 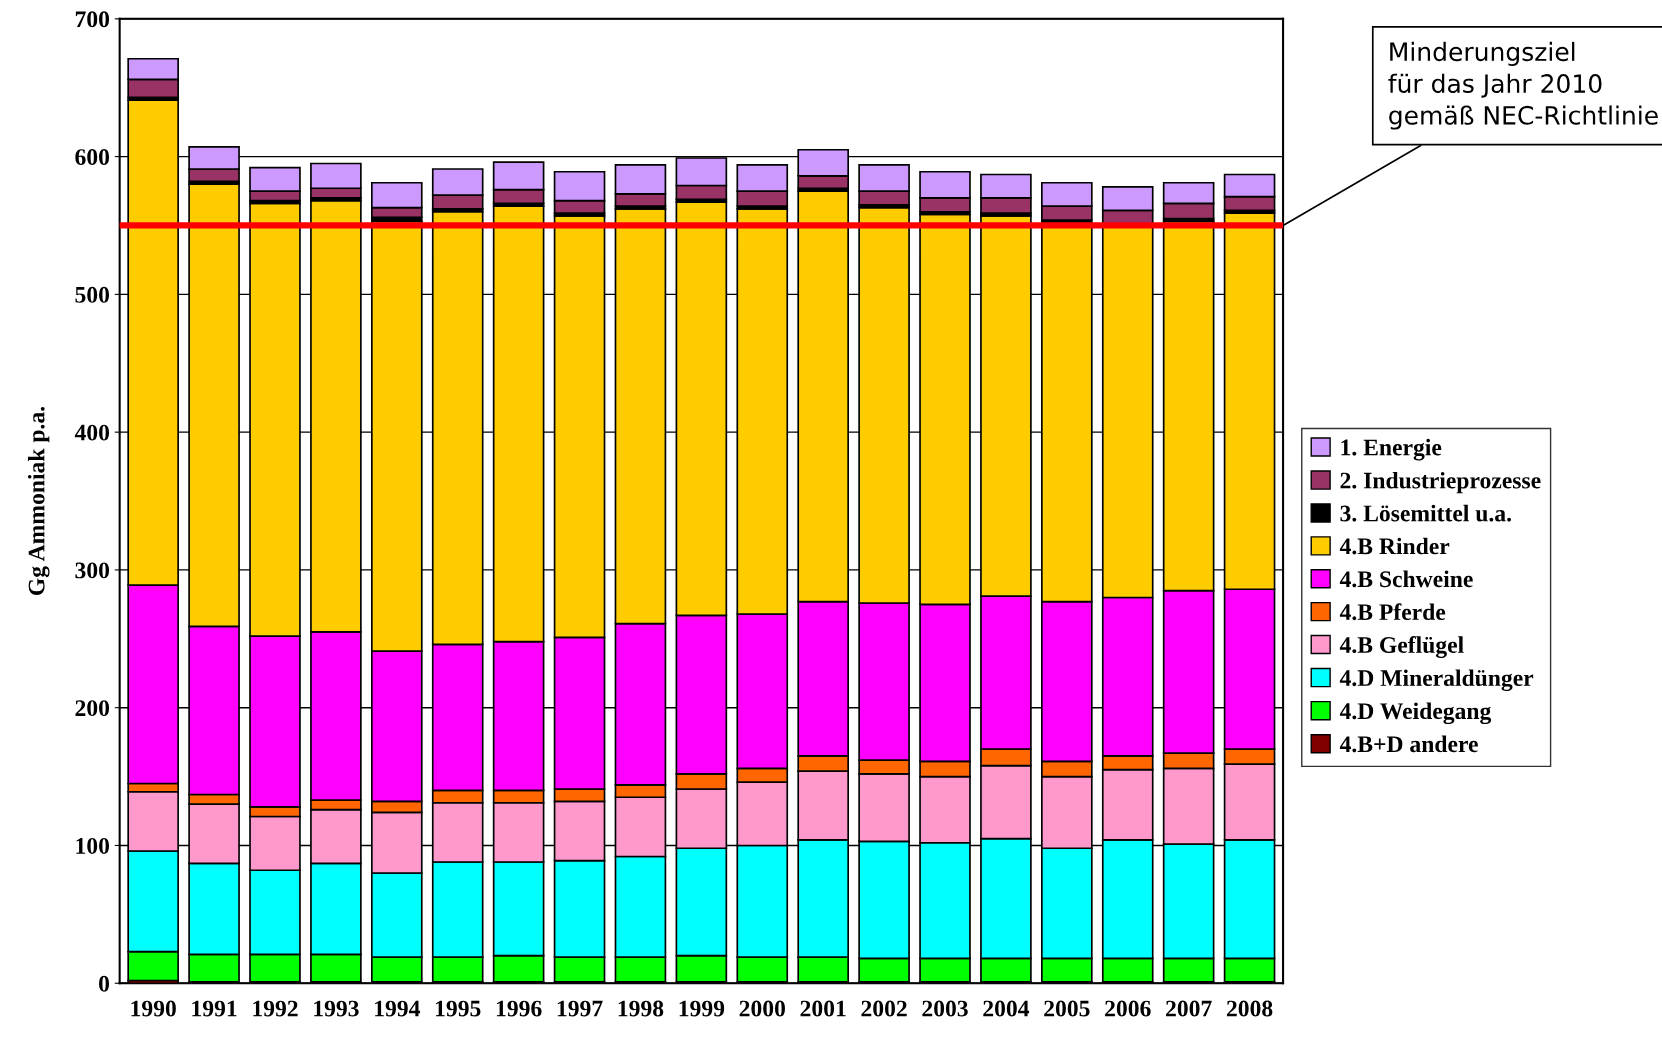 What do you see at coordinates (1067, 1008) in the screenshot?
I see `x-tick-label: 2005` at bounding box center [1067, 1008].